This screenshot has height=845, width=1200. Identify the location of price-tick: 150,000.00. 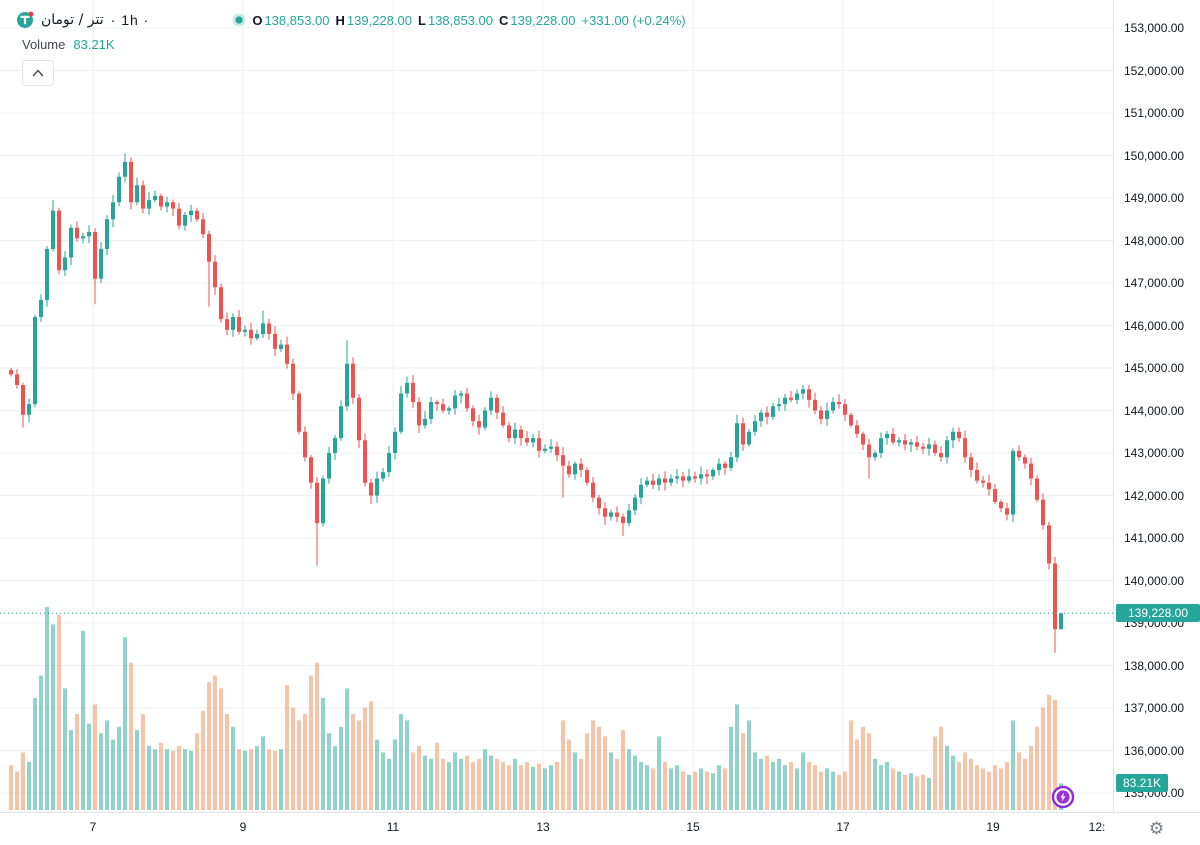
(1154, 155).